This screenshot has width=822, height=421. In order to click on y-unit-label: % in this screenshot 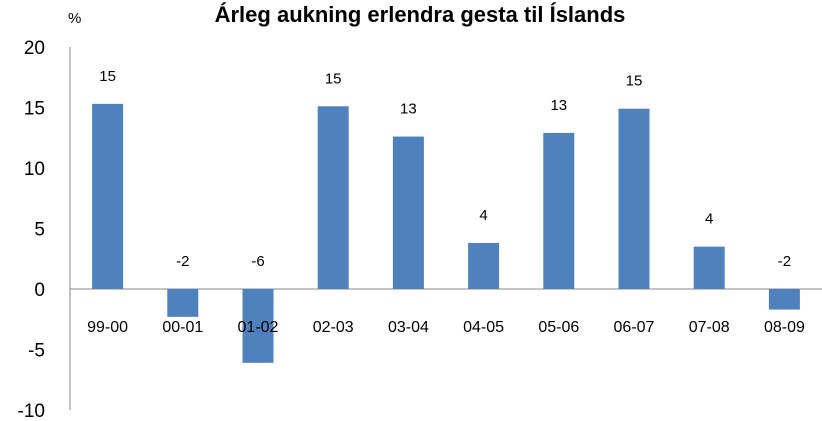, I will do `click(74, 18)`.